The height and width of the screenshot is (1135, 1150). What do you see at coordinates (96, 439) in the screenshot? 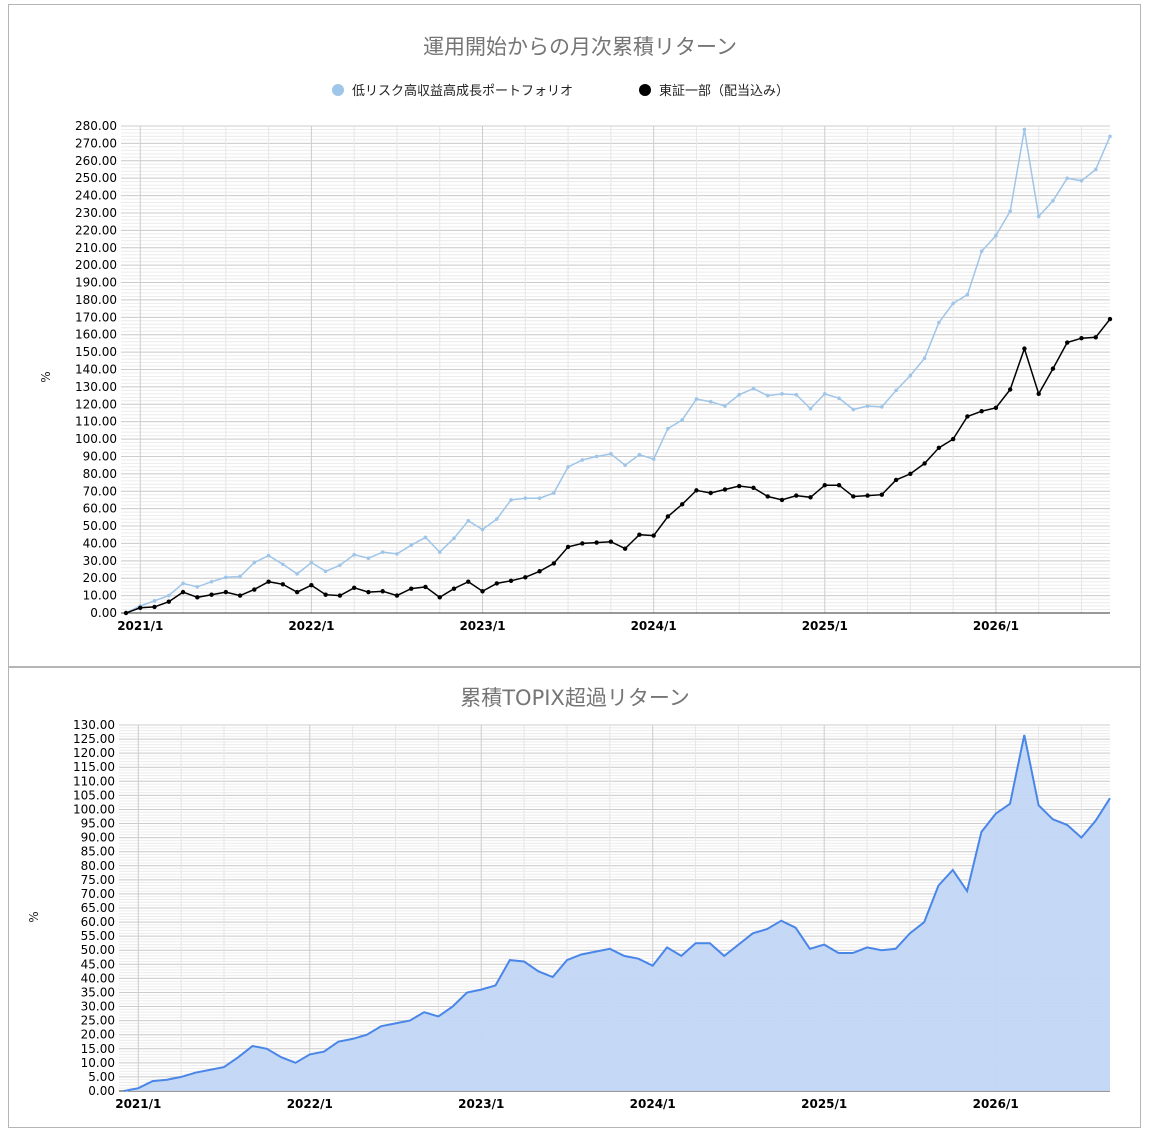
I see `chart1-y-tick-label: 100.00` at bounding box center [96, 439].